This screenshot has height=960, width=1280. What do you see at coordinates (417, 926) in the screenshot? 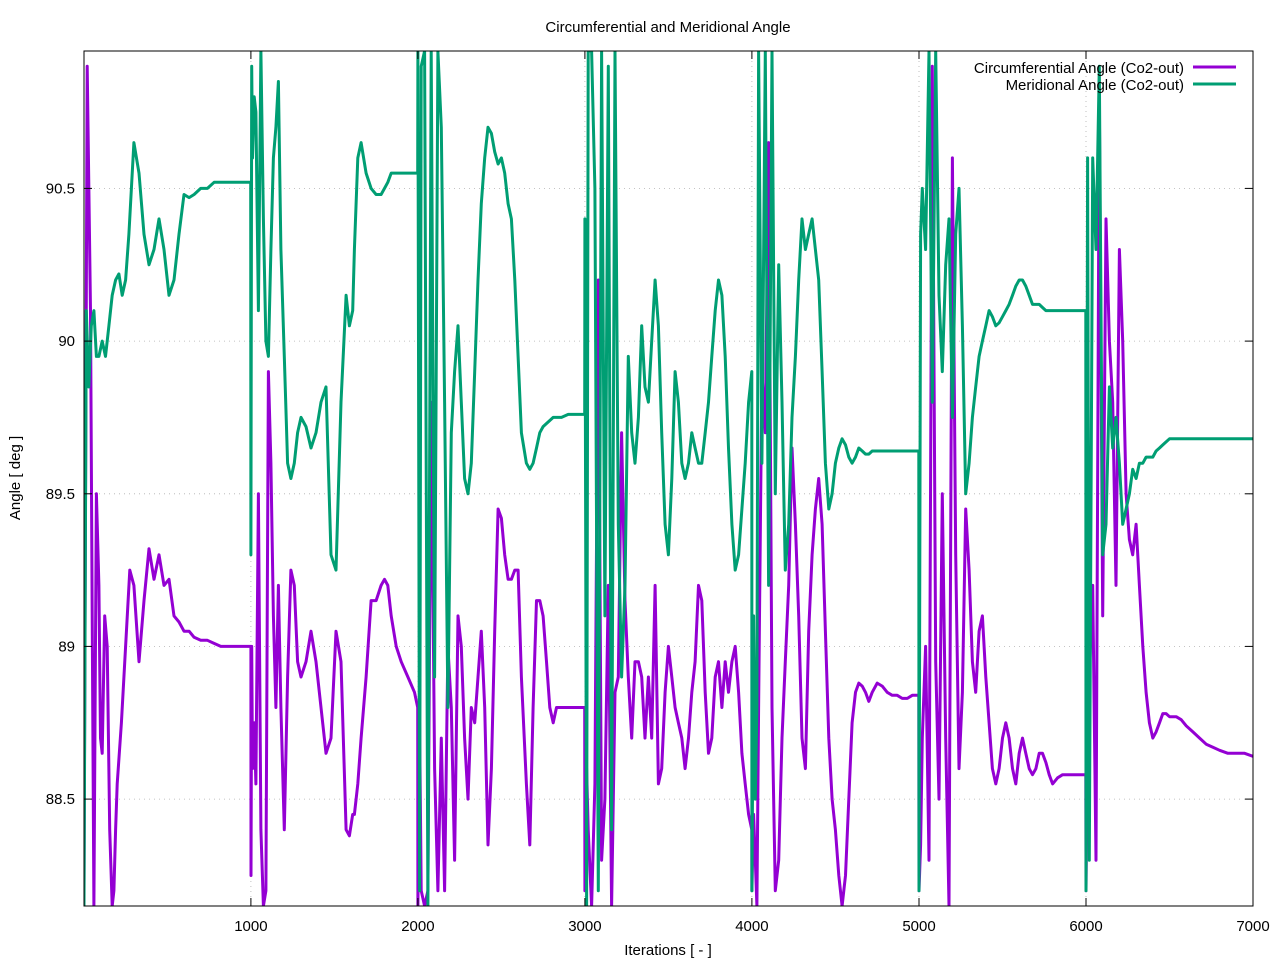
I see `x-tick-label: 2000` at bounding box center [417, 926].